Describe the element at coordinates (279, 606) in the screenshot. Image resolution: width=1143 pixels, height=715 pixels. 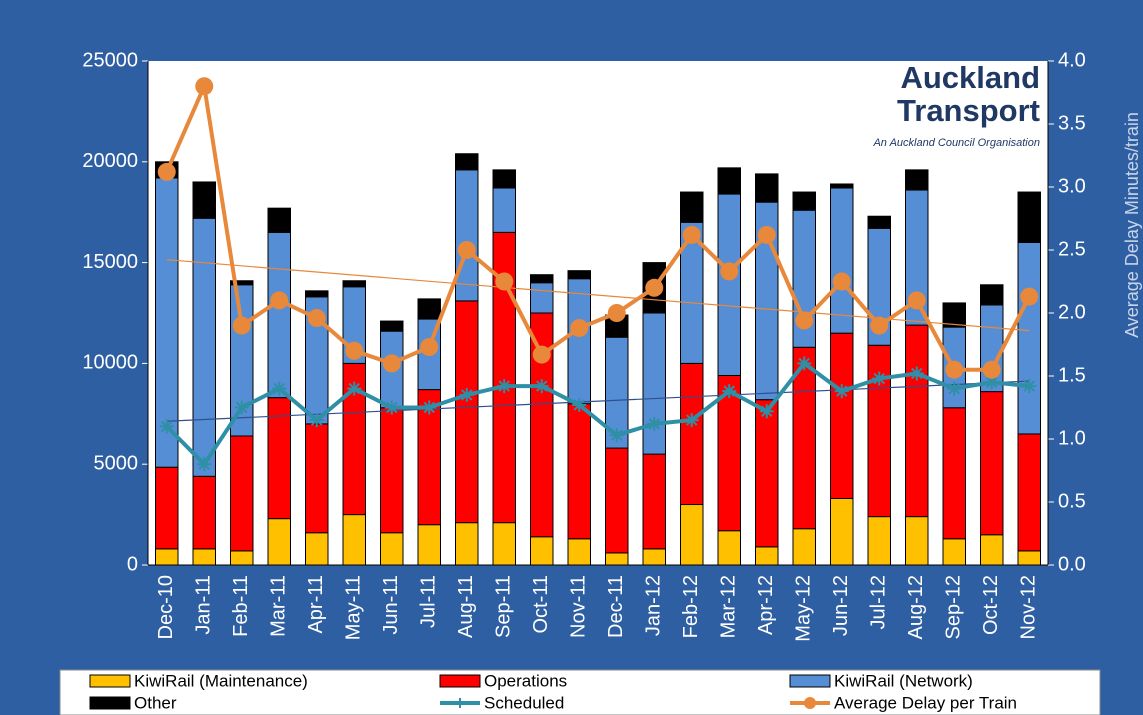
I see `x-tick-label: Mar-11` at that location.